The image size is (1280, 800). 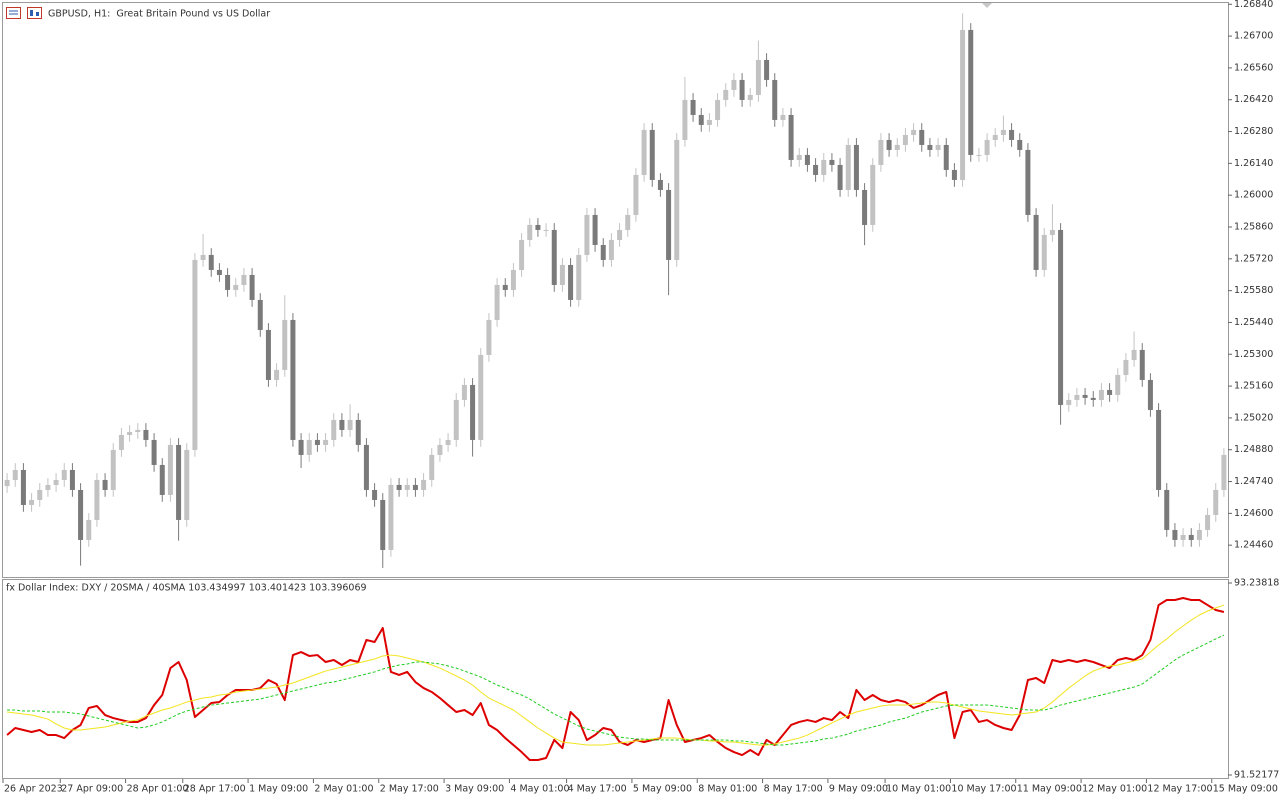 What do you see at coordinates (616, 690) in the screenshot?
I see `indicator-line` at bounding box center [616, 690].